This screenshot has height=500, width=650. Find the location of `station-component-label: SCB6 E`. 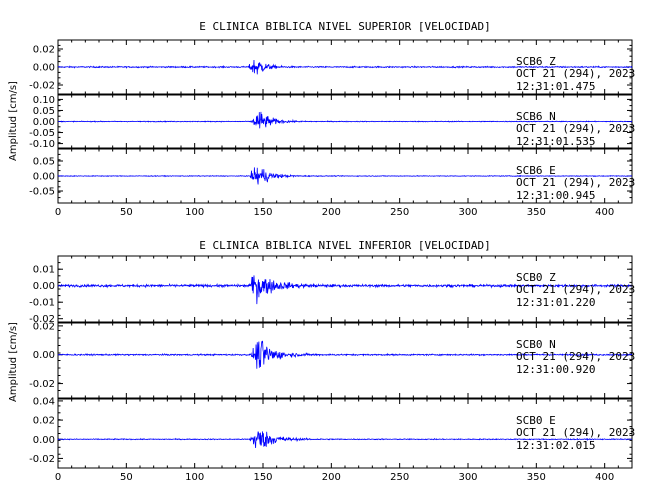

station-component-label: SCB6 E is located at coordinates (536, 170).